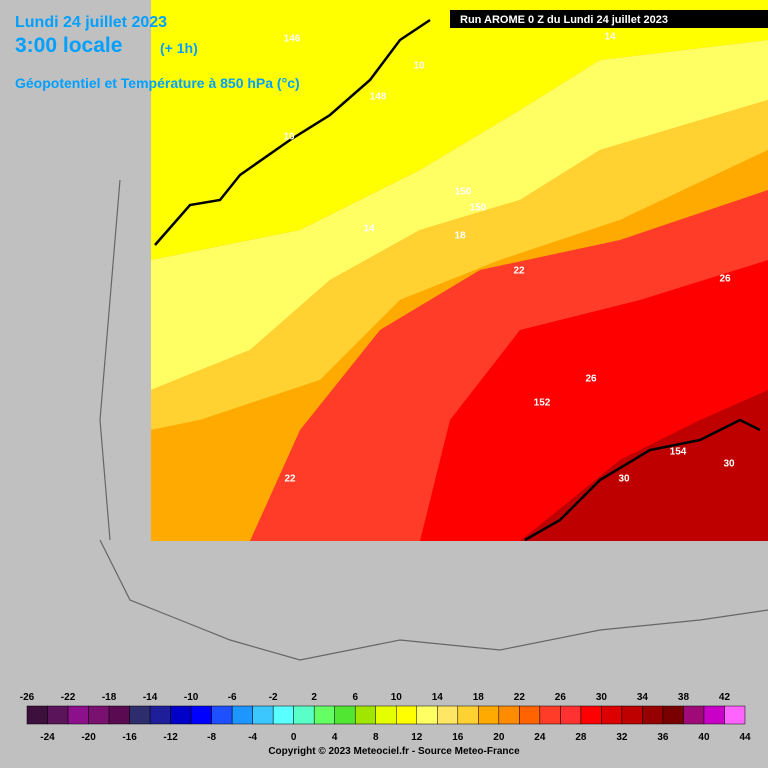 This screenshot has height=768, width=768. Describe the element at coordinates (129, 737) in the screenshot. I see `colorbar-label: -16` at that location.